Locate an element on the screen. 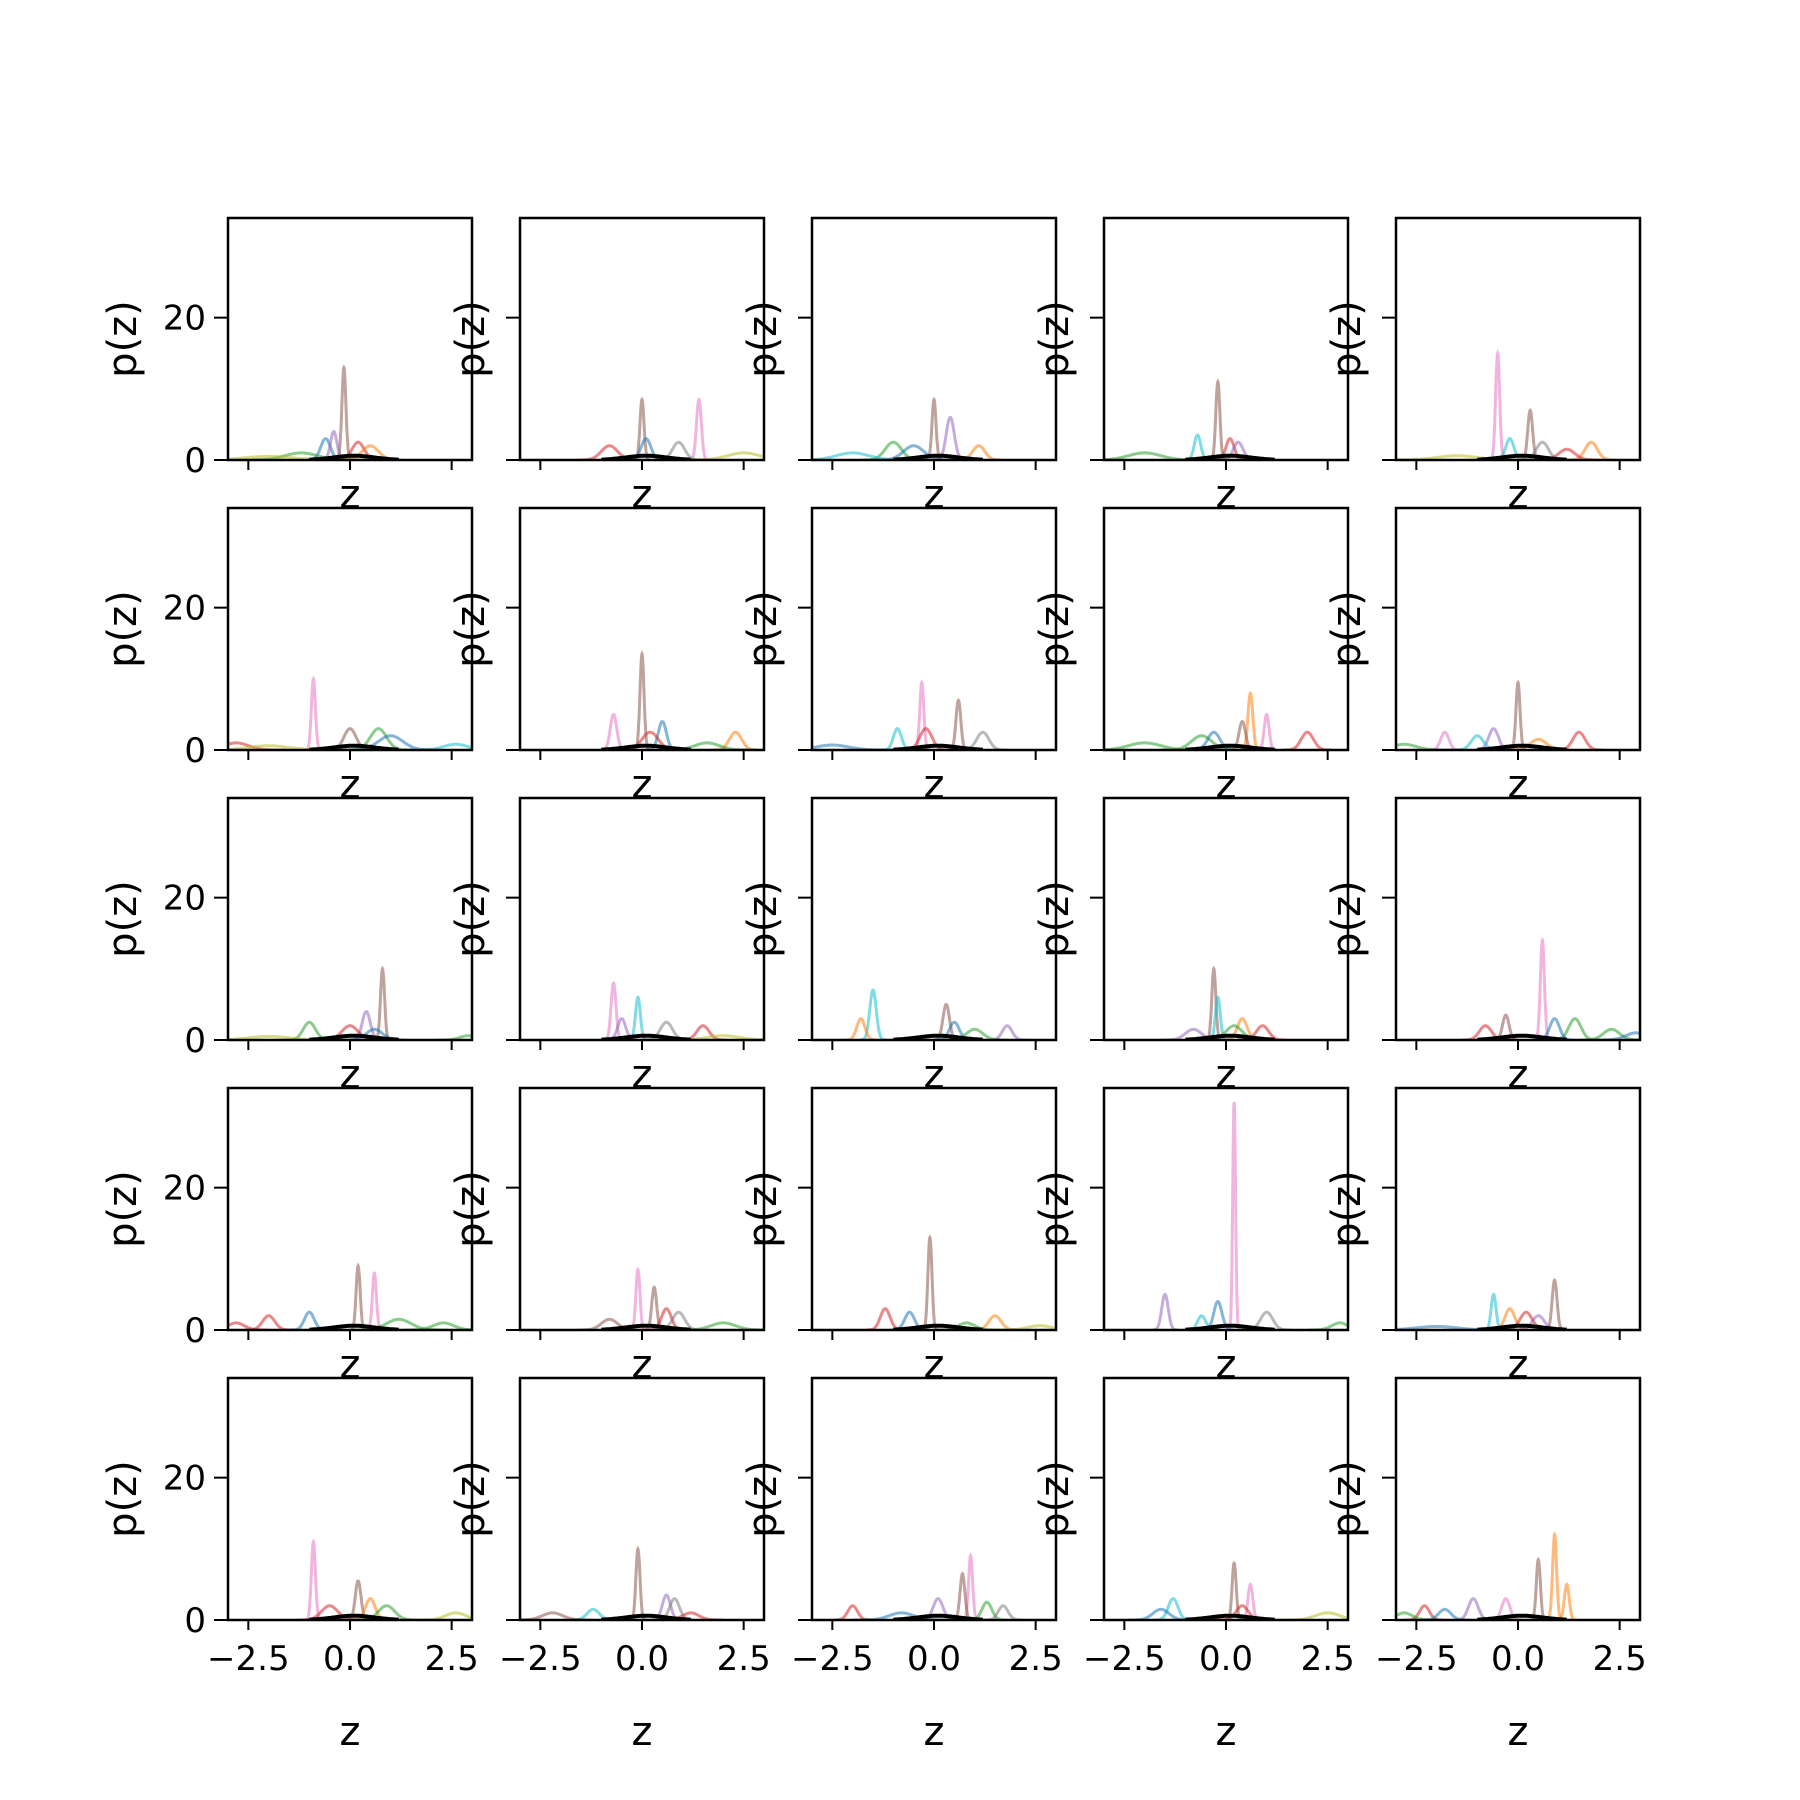 This screenshot has width=1800, height=1800. panel-0-4: z p(z) is located at coordinates (1483, 367).